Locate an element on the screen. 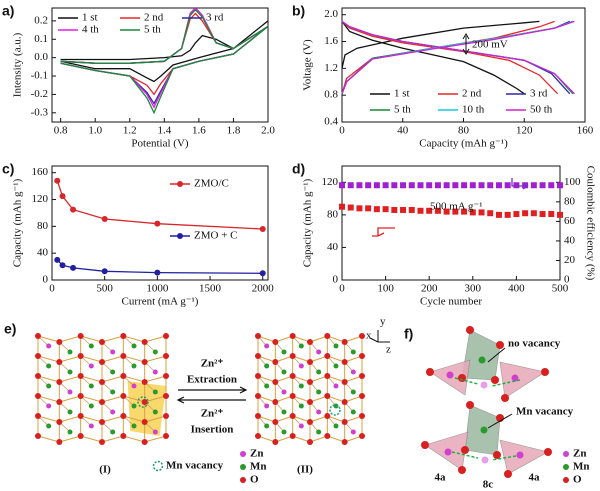  x-axis-label: Potential (V) is located at coordinates (159, 144).